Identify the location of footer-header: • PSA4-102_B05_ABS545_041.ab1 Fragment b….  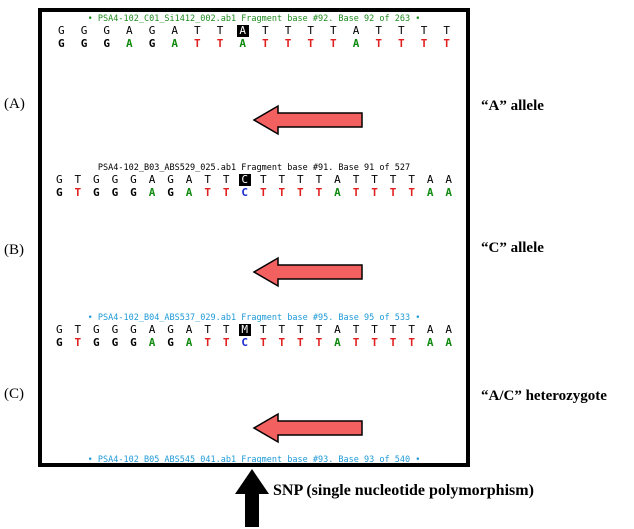
(254, 460).